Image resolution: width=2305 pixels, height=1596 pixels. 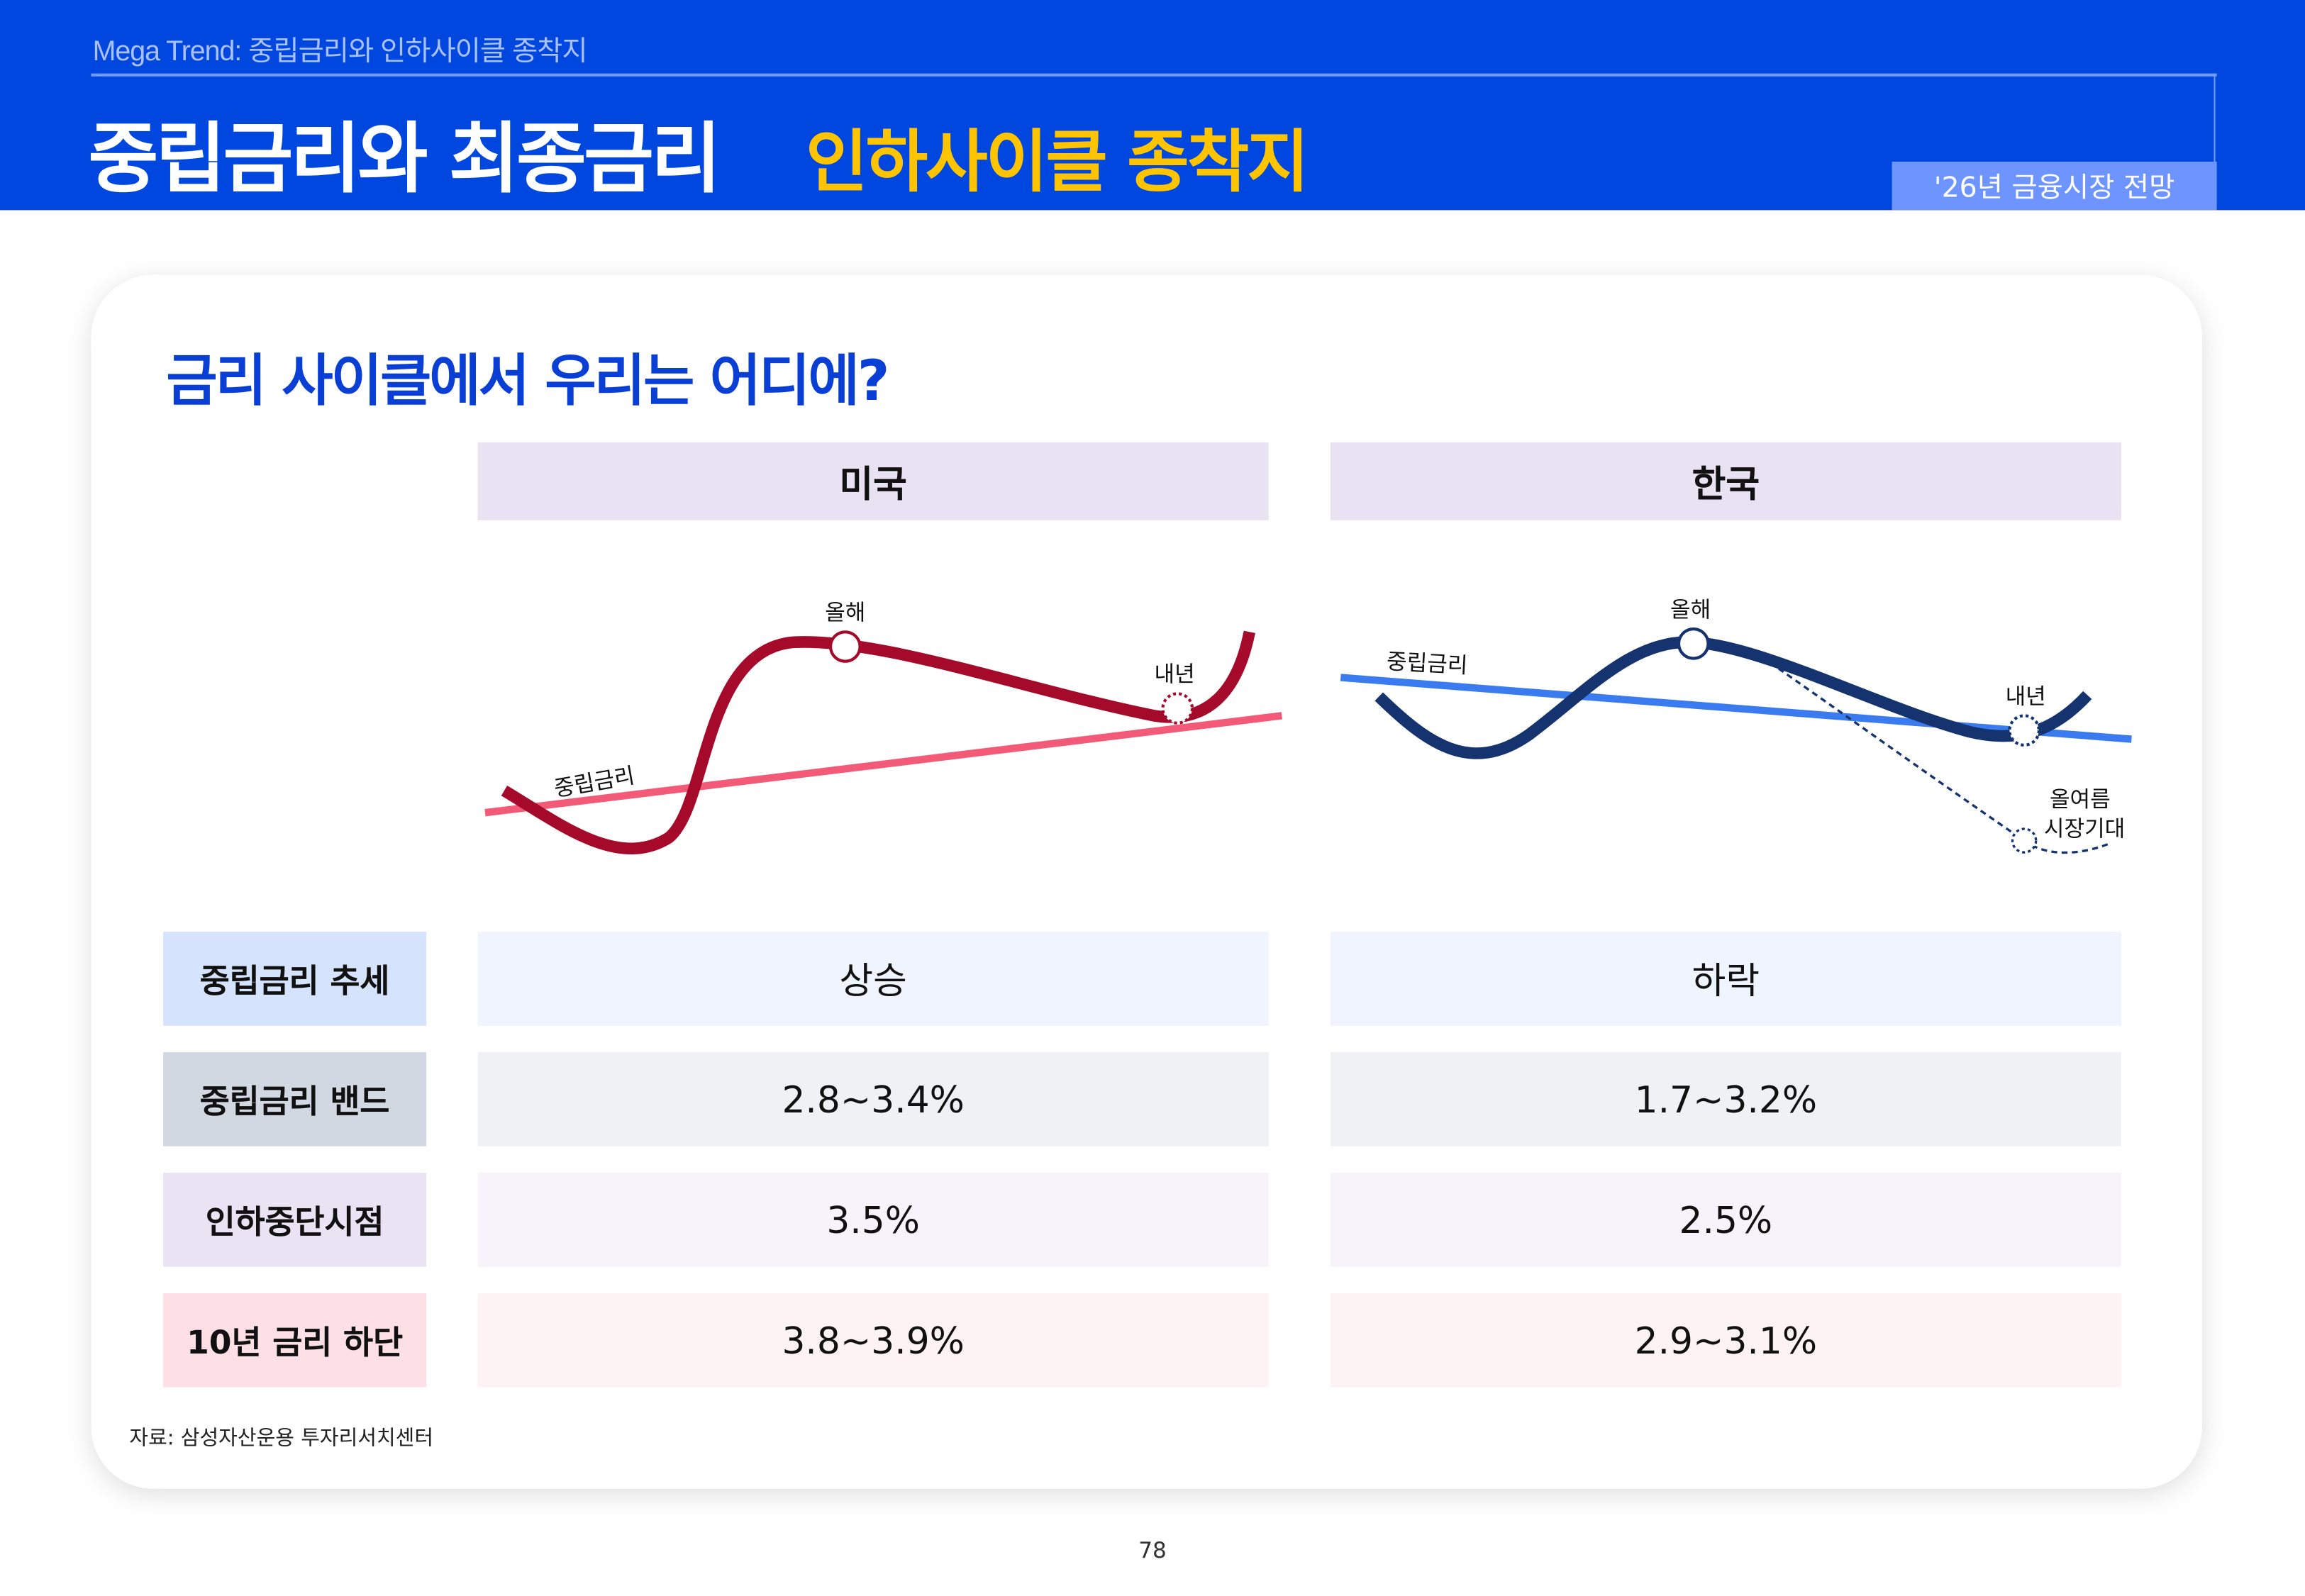 I want to click on us-policy-rate-curve, so click(x=878, y=742).